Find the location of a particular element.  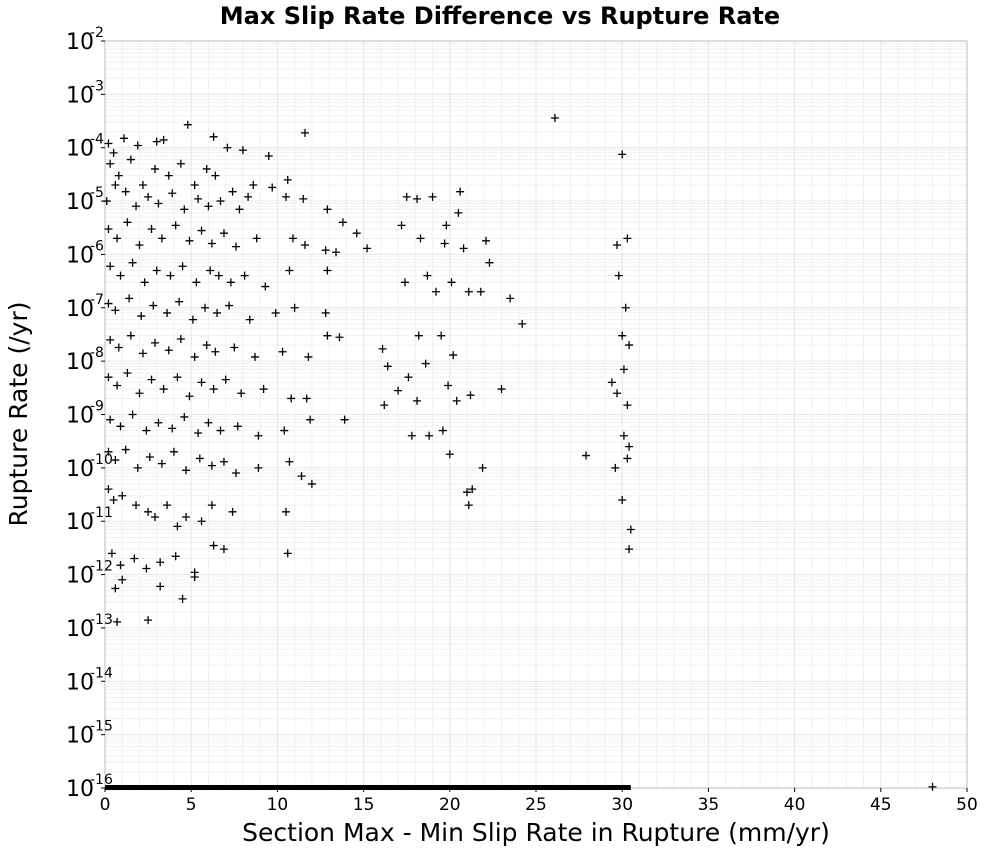

y-tick-exponent: -9 is located at coordinates (97, 407).